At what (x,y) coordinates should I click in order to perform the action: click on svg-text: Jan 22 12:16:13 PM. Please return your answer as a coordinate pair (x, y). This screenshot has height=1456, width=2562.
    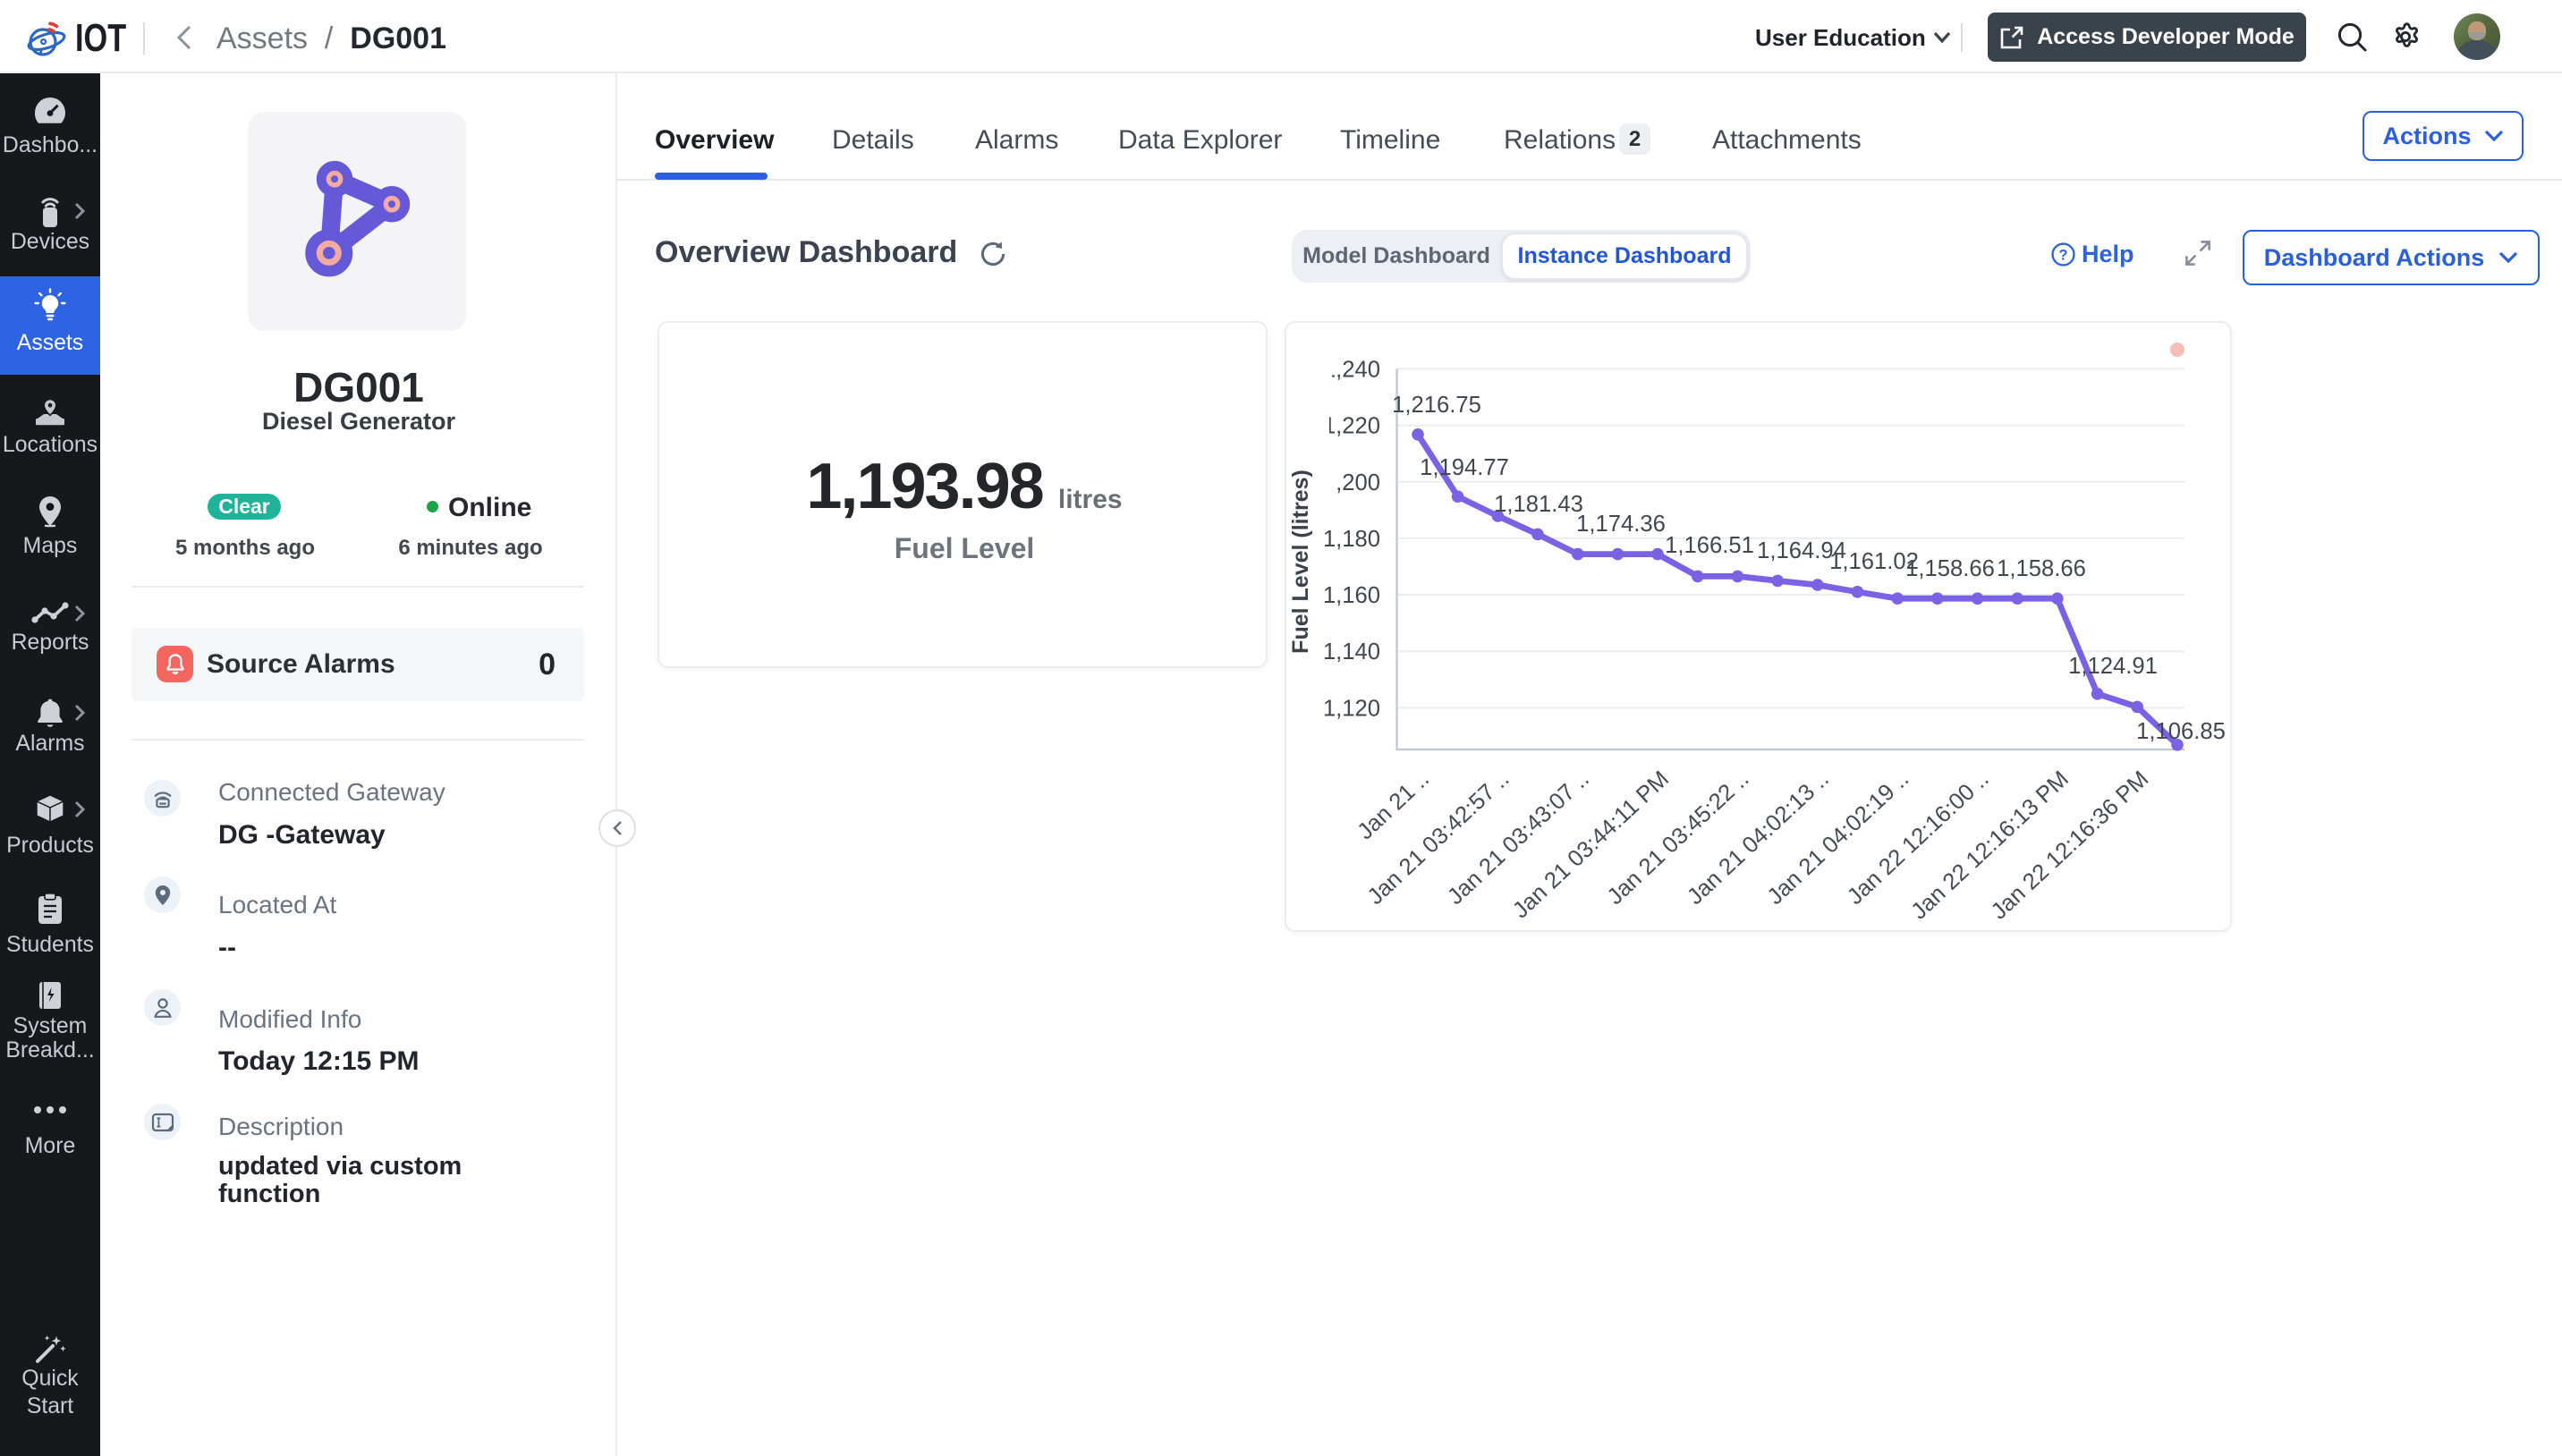
    Looking at the image, I should click on (1990, 845).